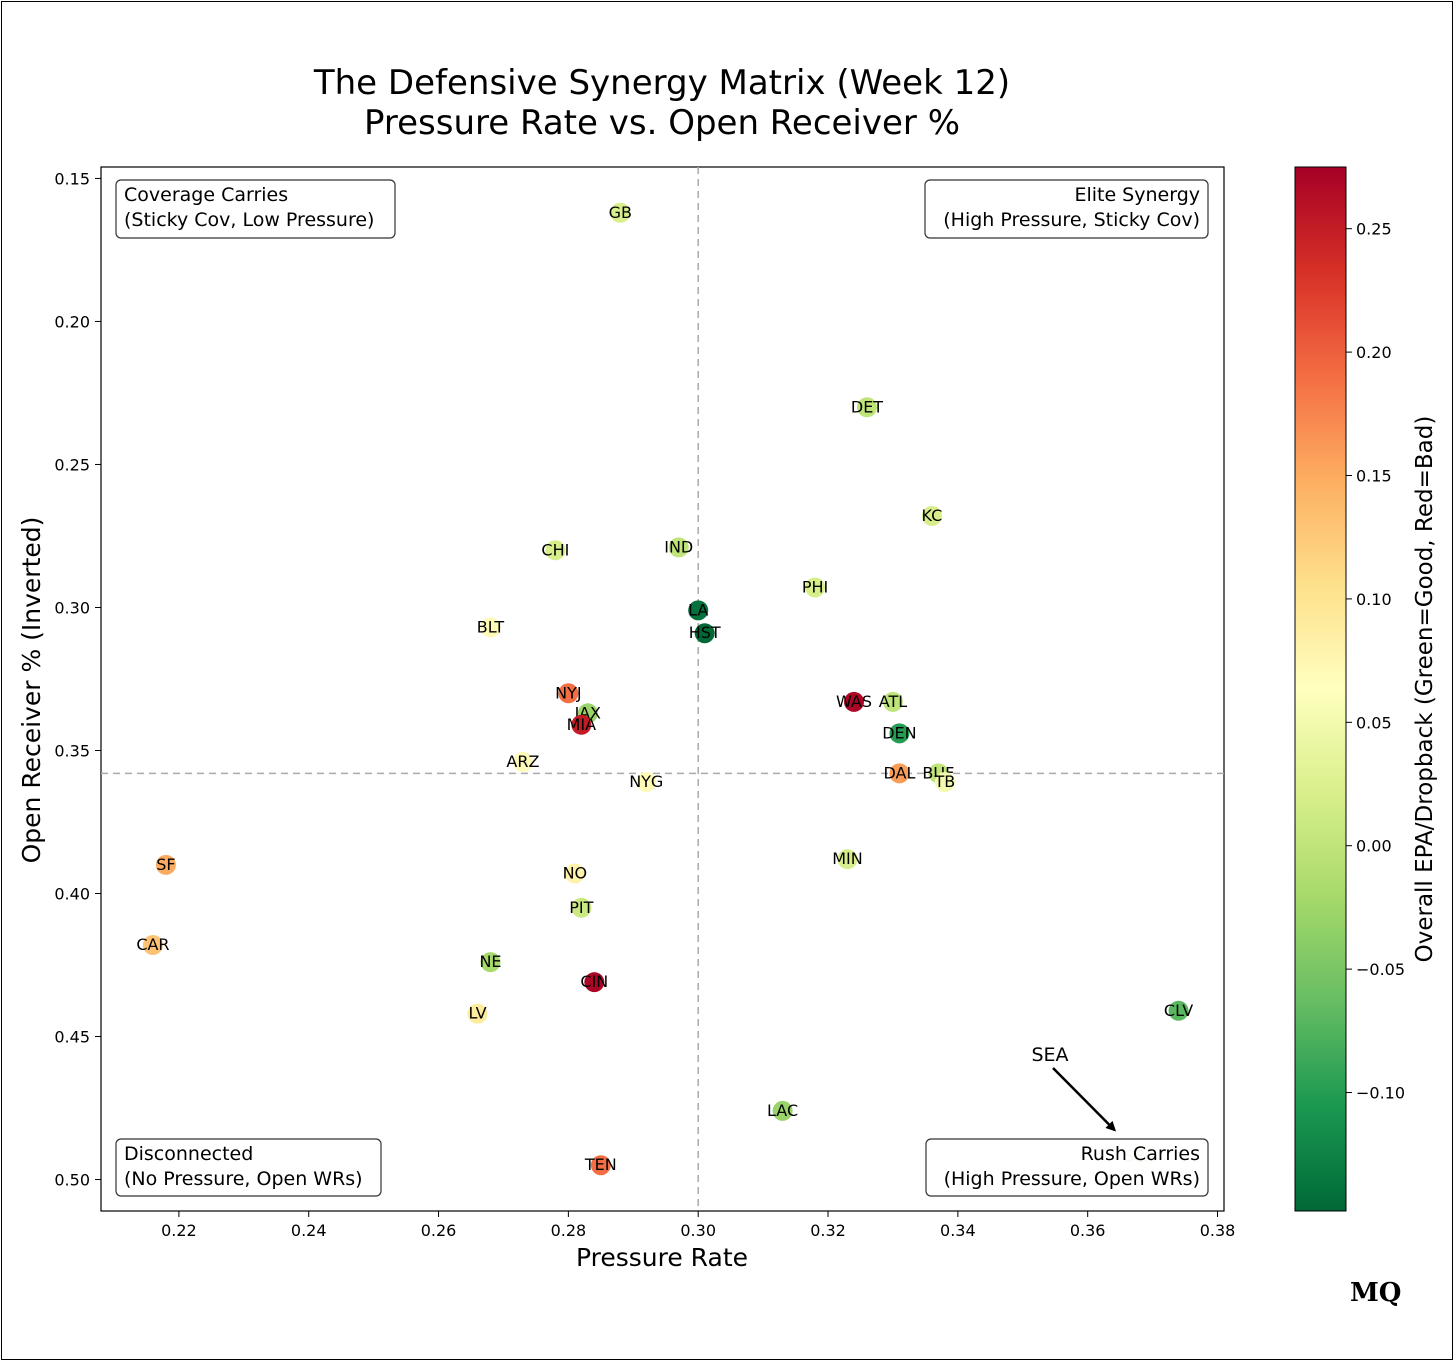 This screenshot has height=1363, width=1456. Describe the element at coordinates (662, 123) in the screenshot. I see `chart-title-line-2: Pressure Rate vs. Open Receiver %` at that location.